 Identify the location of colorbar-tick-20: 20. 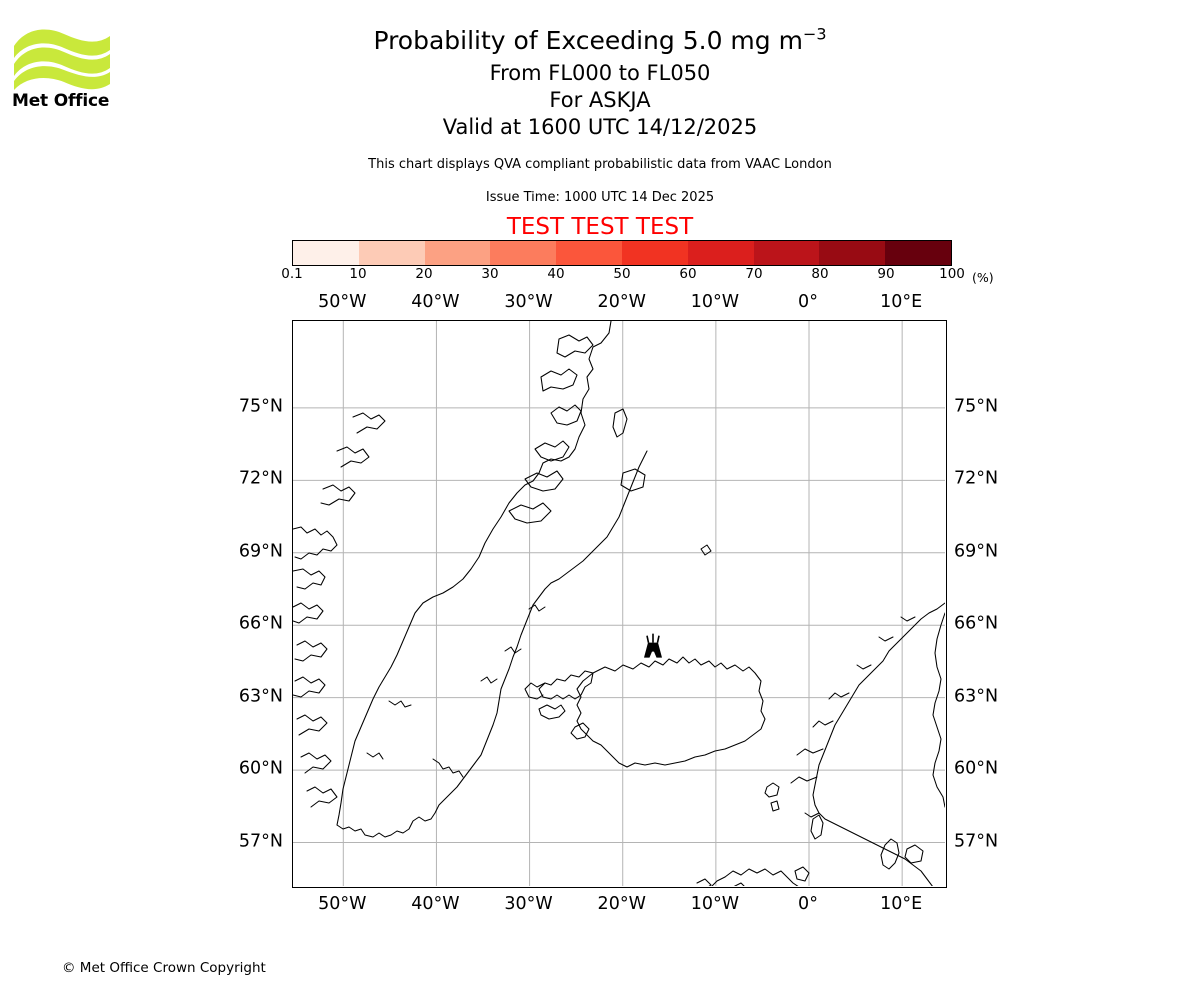
(424, 274).